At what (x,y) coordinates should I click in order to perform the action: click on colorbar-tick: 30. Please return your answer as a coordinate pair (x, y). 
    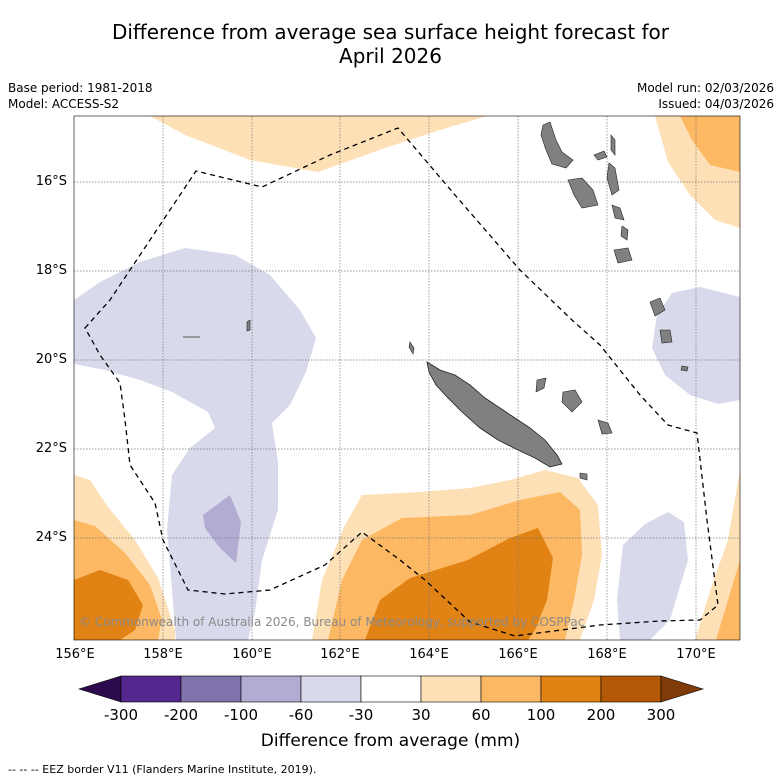
    Looking at the image, I should click on (421, 715).